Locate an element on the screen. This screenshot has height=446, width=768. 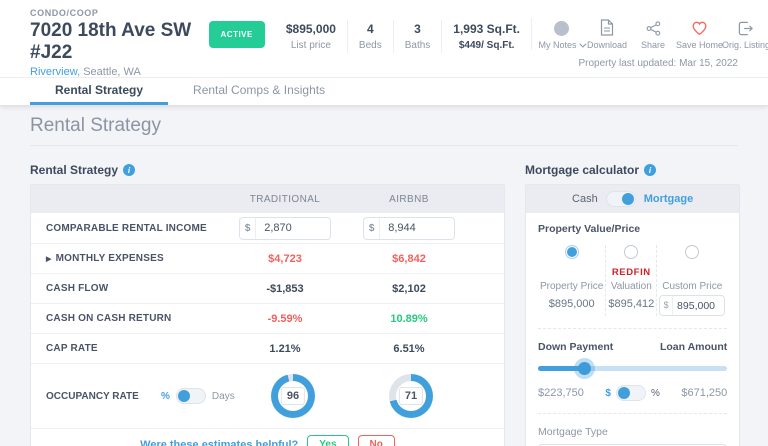
share-icon is located at coordinates (653, 28).